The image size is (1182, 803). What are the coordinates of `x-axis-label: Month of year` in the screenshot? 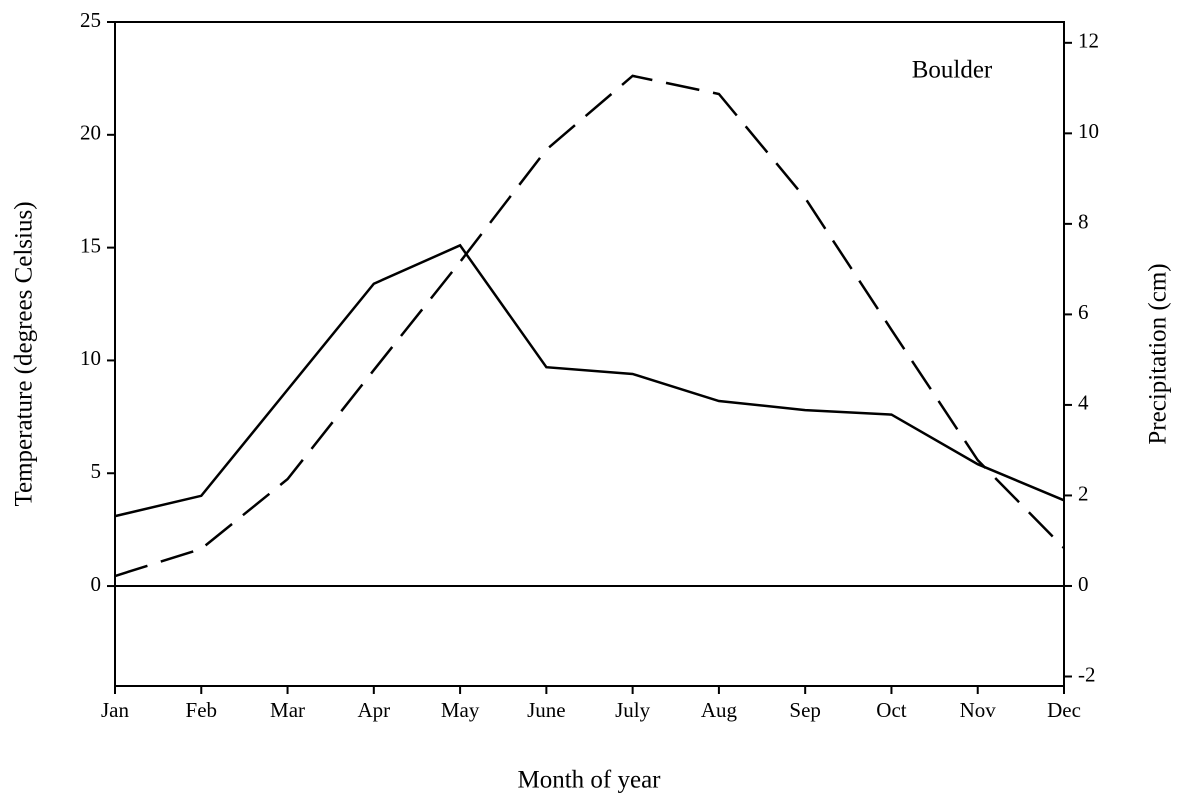 It's located at (589, 780).